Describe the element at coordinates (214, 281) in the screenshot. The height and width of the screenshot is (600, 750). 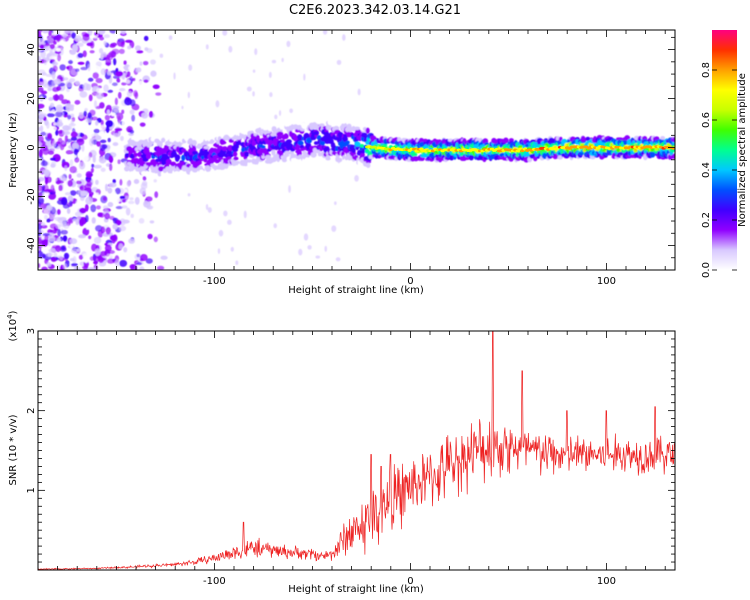
I see `spectrogram-x-tick-label: -100` at that location.